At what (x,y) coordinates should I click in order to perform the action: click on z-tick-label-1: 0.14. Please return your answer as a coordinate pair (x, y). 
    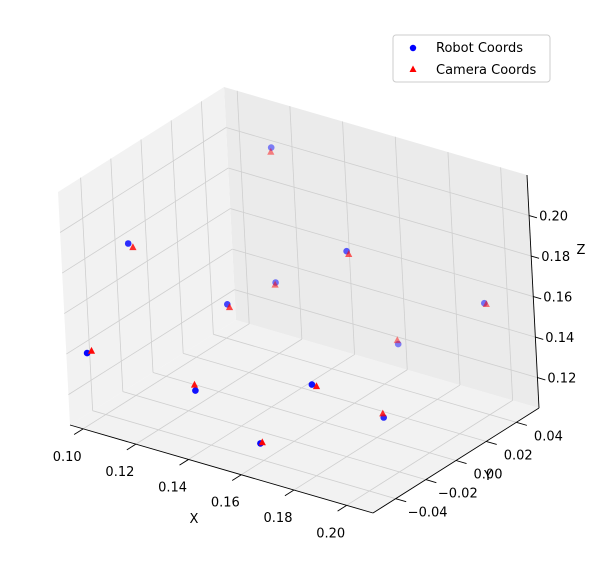
    Looking at the image, I should click on (559, 338).